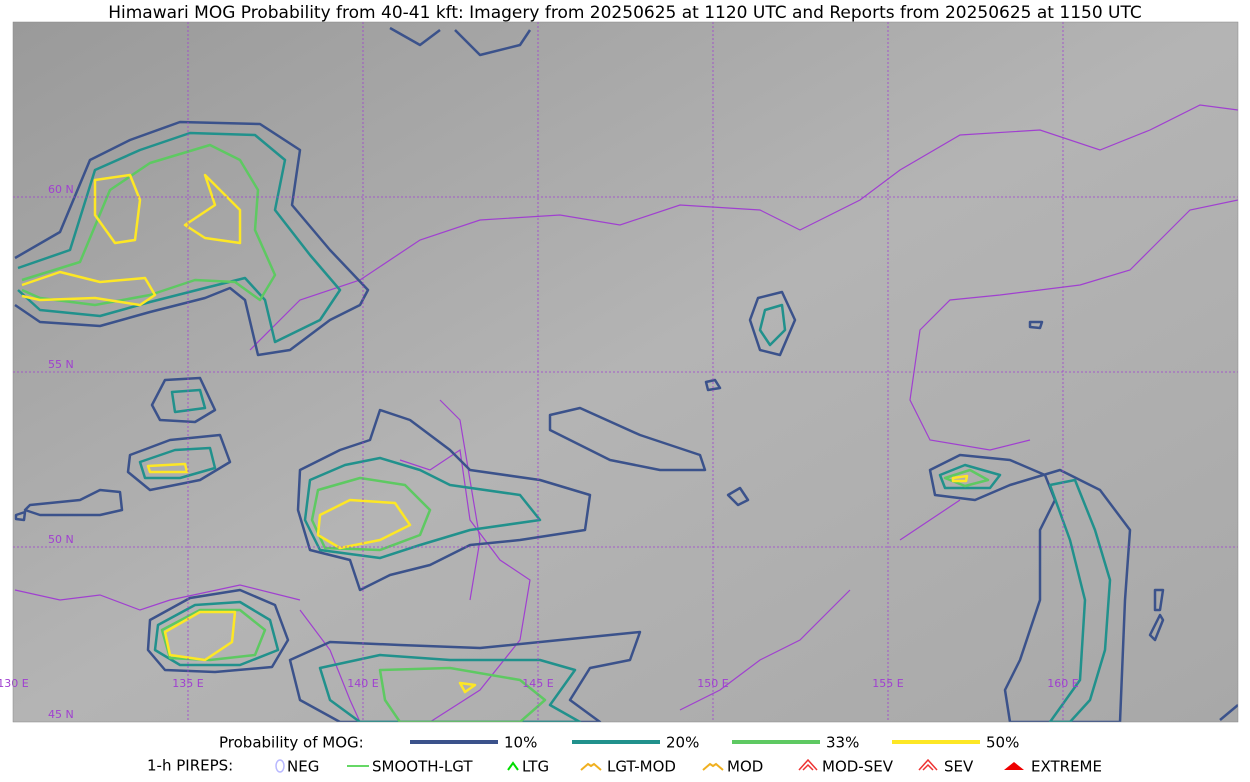 This screenshot has width=1250, height=782. I want to click on legend-label: EXTREME, so click(1066, 767).